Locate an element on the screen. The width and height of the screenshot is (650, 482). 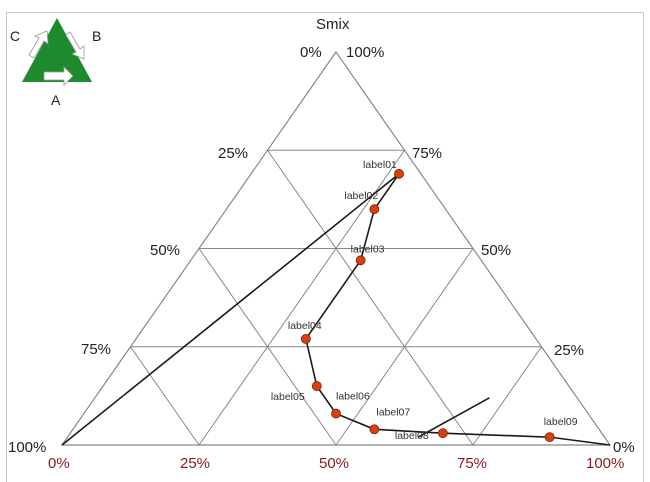
data-label-label02: label02 is located at coordinates (361, 196).